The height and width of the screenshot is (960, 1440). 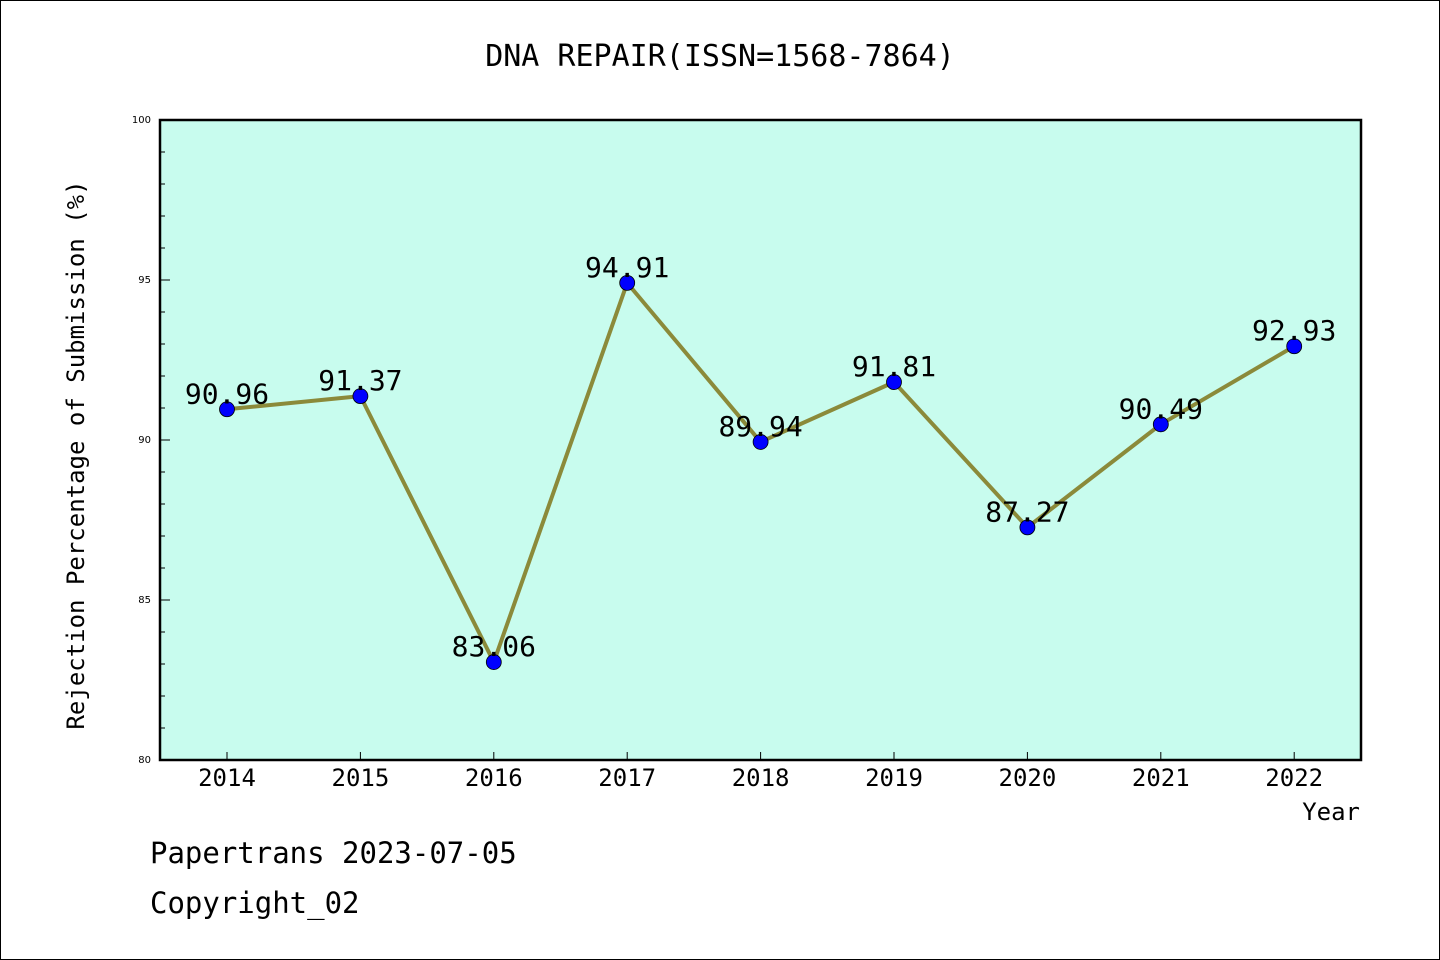 I want to click on x-tick-label: 2016, so click(x=494, y=778).